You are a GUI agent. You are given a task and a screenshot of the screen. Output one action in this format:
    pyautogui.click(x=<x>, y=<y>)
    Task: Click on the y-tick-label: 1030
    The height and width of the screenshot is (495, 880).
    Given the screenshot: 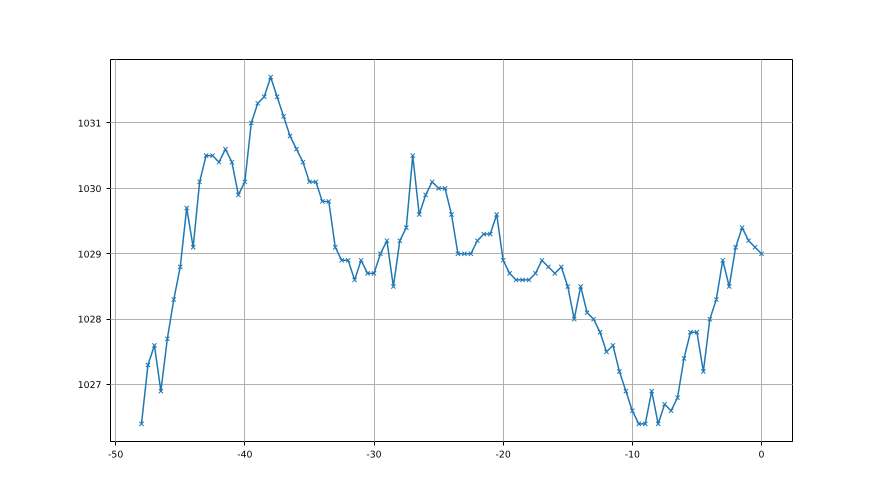 What is the action you would take?
    pyautogui.click(x=90, y=189)
    